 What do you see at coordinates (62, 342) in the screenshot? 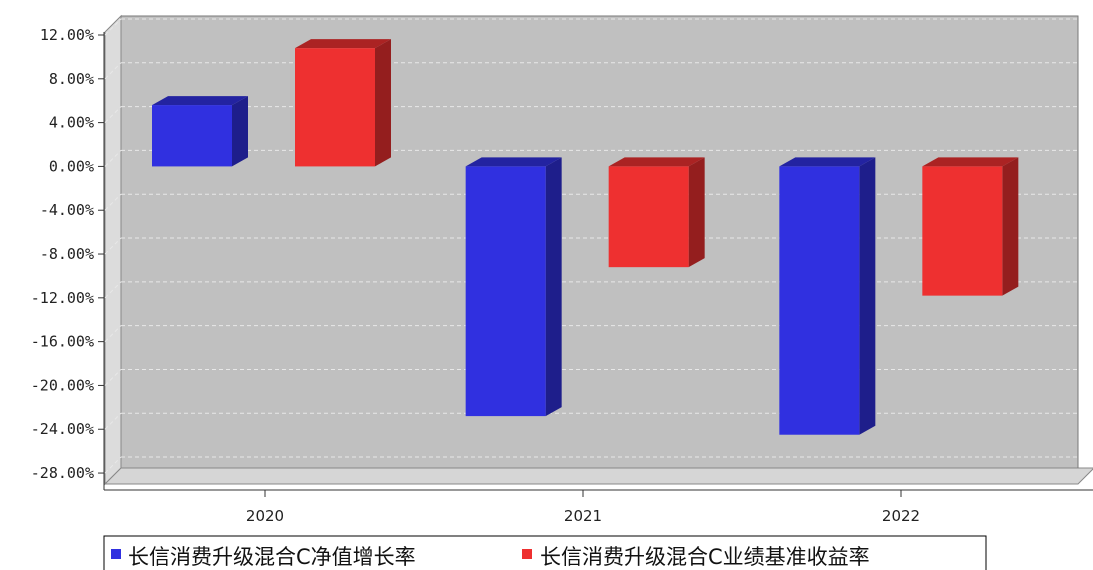
I see `y-tick-label: -16.00%` at bounding box center [62, 342].